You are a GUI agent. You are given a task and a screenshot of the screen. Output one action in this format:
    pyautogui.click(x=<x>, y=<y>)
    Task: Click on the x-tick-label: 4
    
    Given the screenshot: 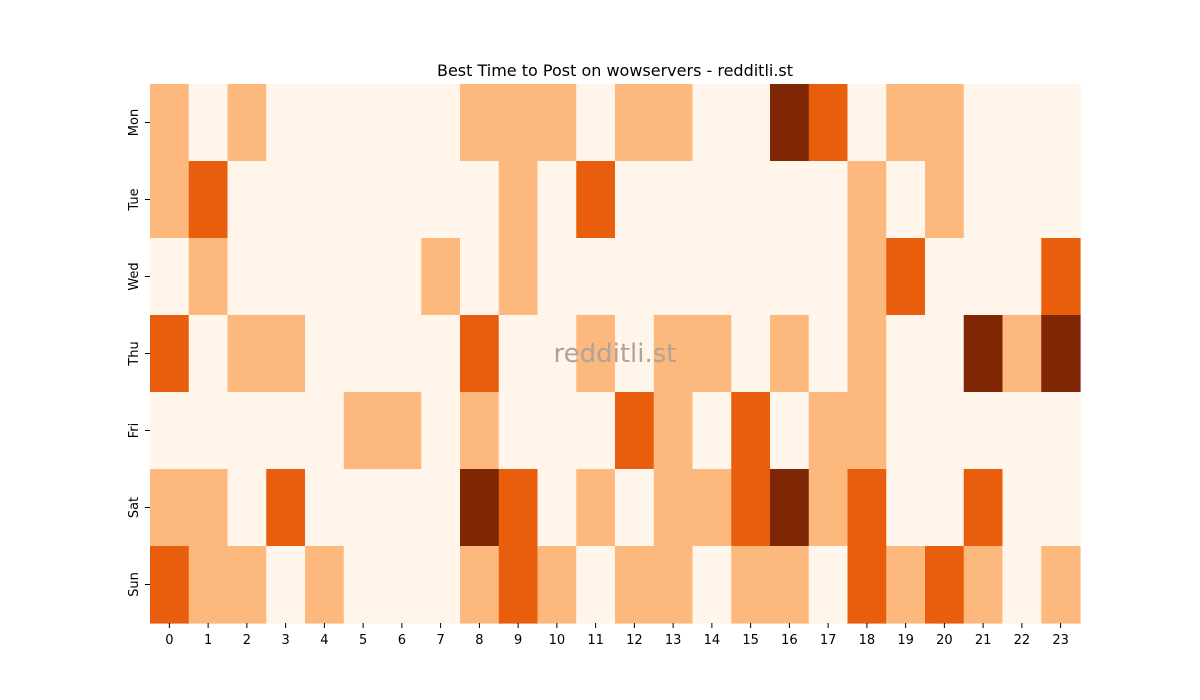 What is the action you would take?
    pyautogui.click(x=324, y=640)
    